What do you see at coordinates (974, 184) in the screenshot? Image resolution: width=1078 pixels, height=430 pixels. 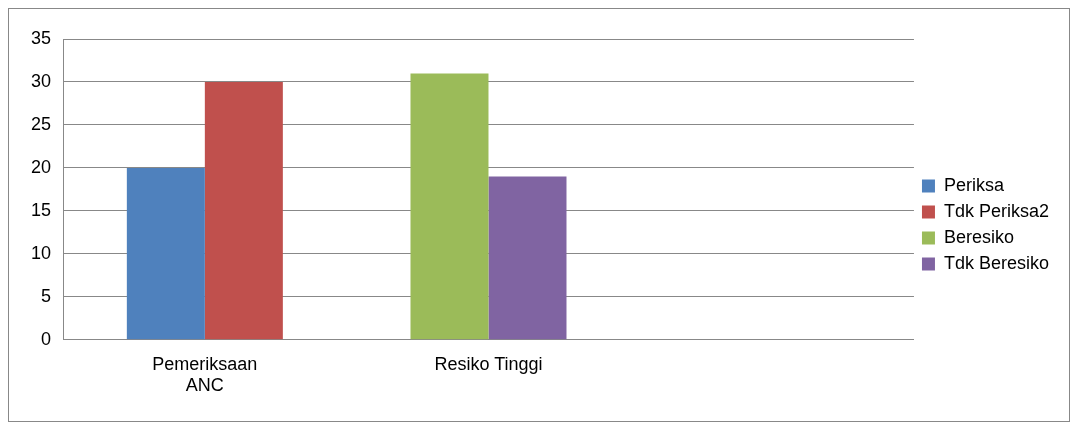 I see `legend-label: Periksa` at bounding box center [974, 184].